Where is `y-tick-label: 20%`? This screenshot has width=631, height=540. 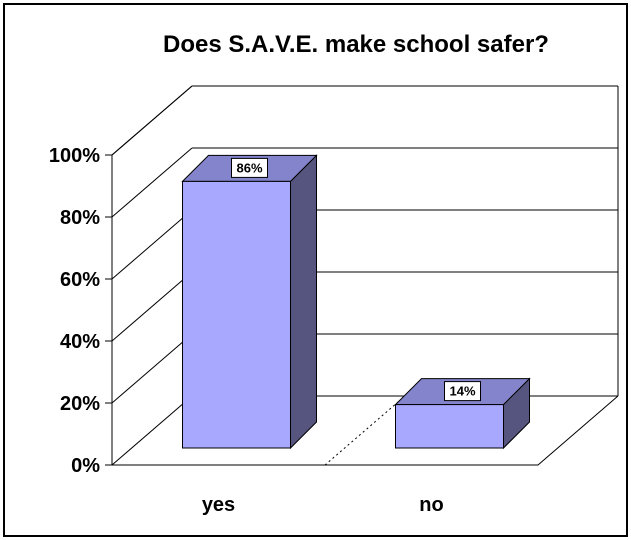
y-tick-label: 20% is located at coordinates (80, 404).